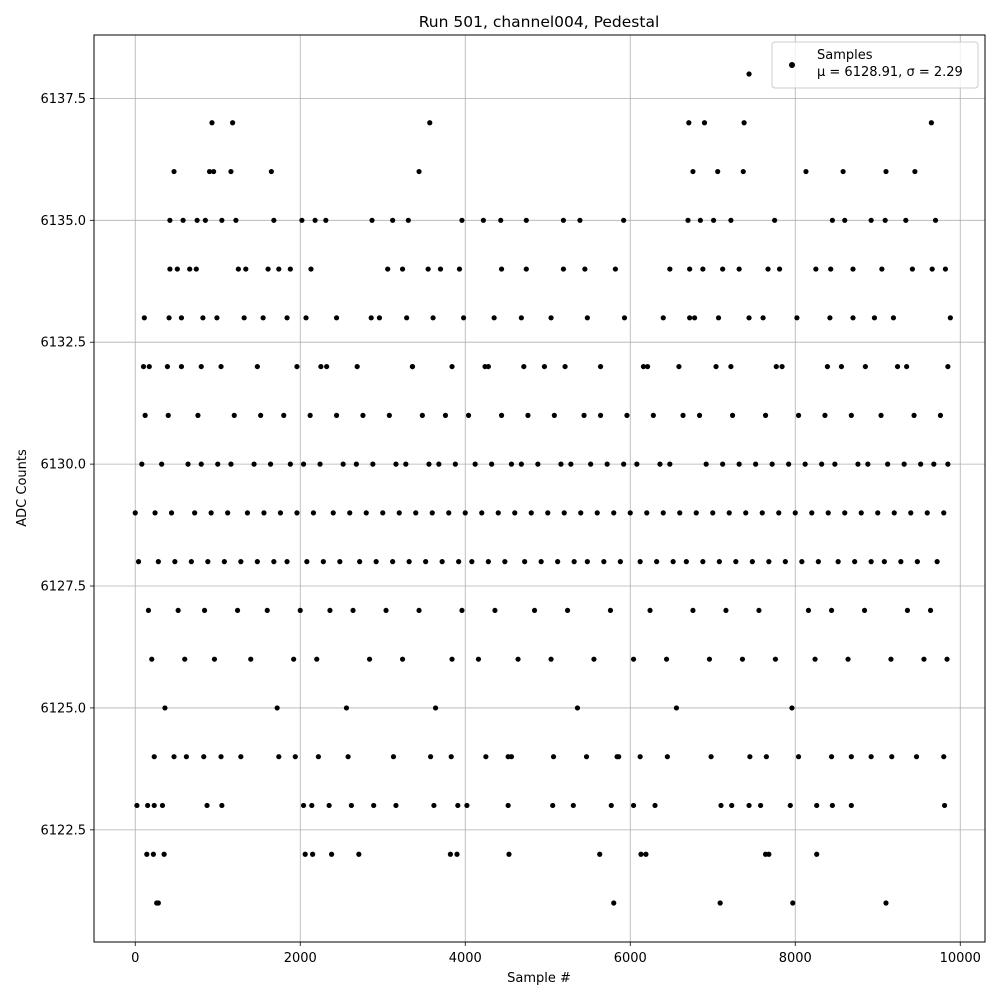 This screenshot has width=1000, height=1000. I want to click on y-tick-label: 6130.0, so click(64, 465).